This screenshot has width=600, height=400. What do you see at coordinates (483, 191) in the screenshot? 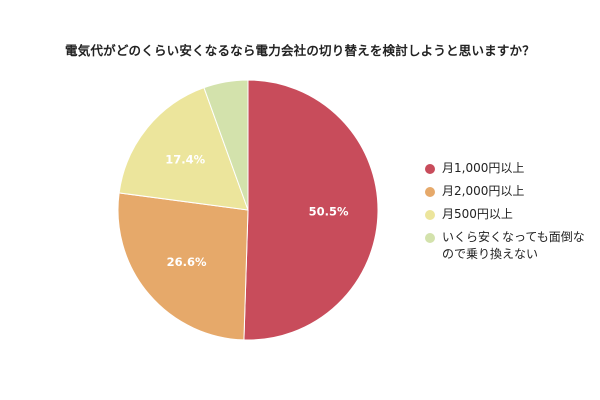
I see `legend-label: 月2,000円以上` at bounding box center [483, 191].